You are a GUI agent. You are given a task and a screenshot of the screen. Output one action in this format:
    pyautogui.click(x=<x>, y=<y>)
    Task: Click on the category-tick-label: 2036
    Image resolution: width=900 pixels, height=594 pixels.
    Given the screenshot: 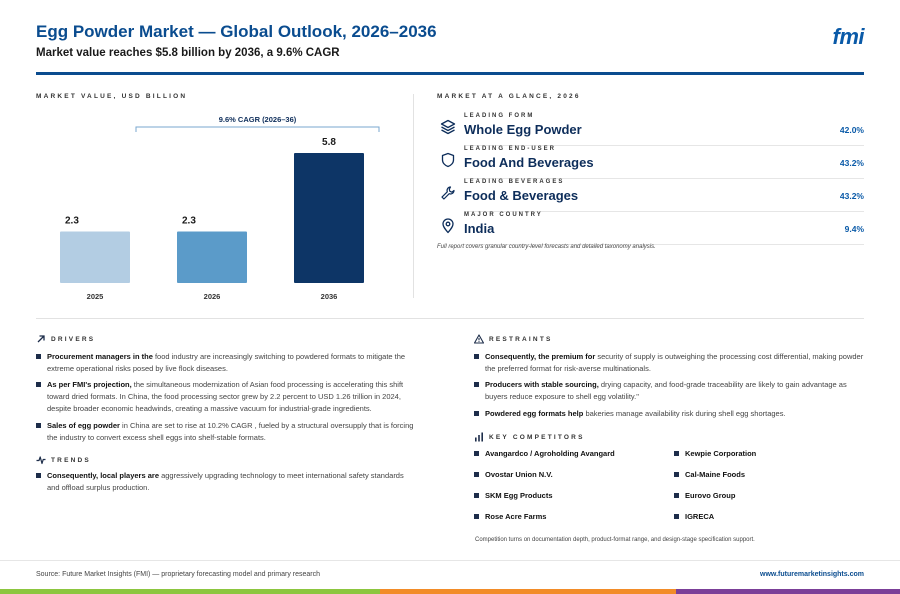 What is the action you would take?
    pyautogui.click(x=329, y=296)
    